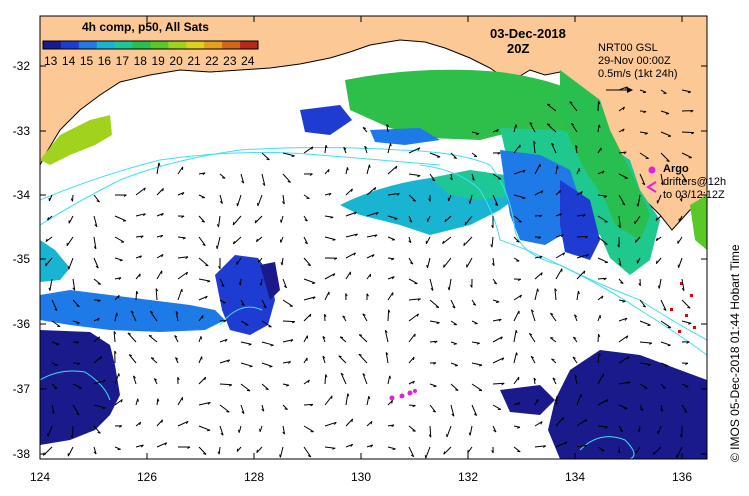 The width and height of the screenshot is (749, 496). I want to click on colorbar, so click(150, 45).